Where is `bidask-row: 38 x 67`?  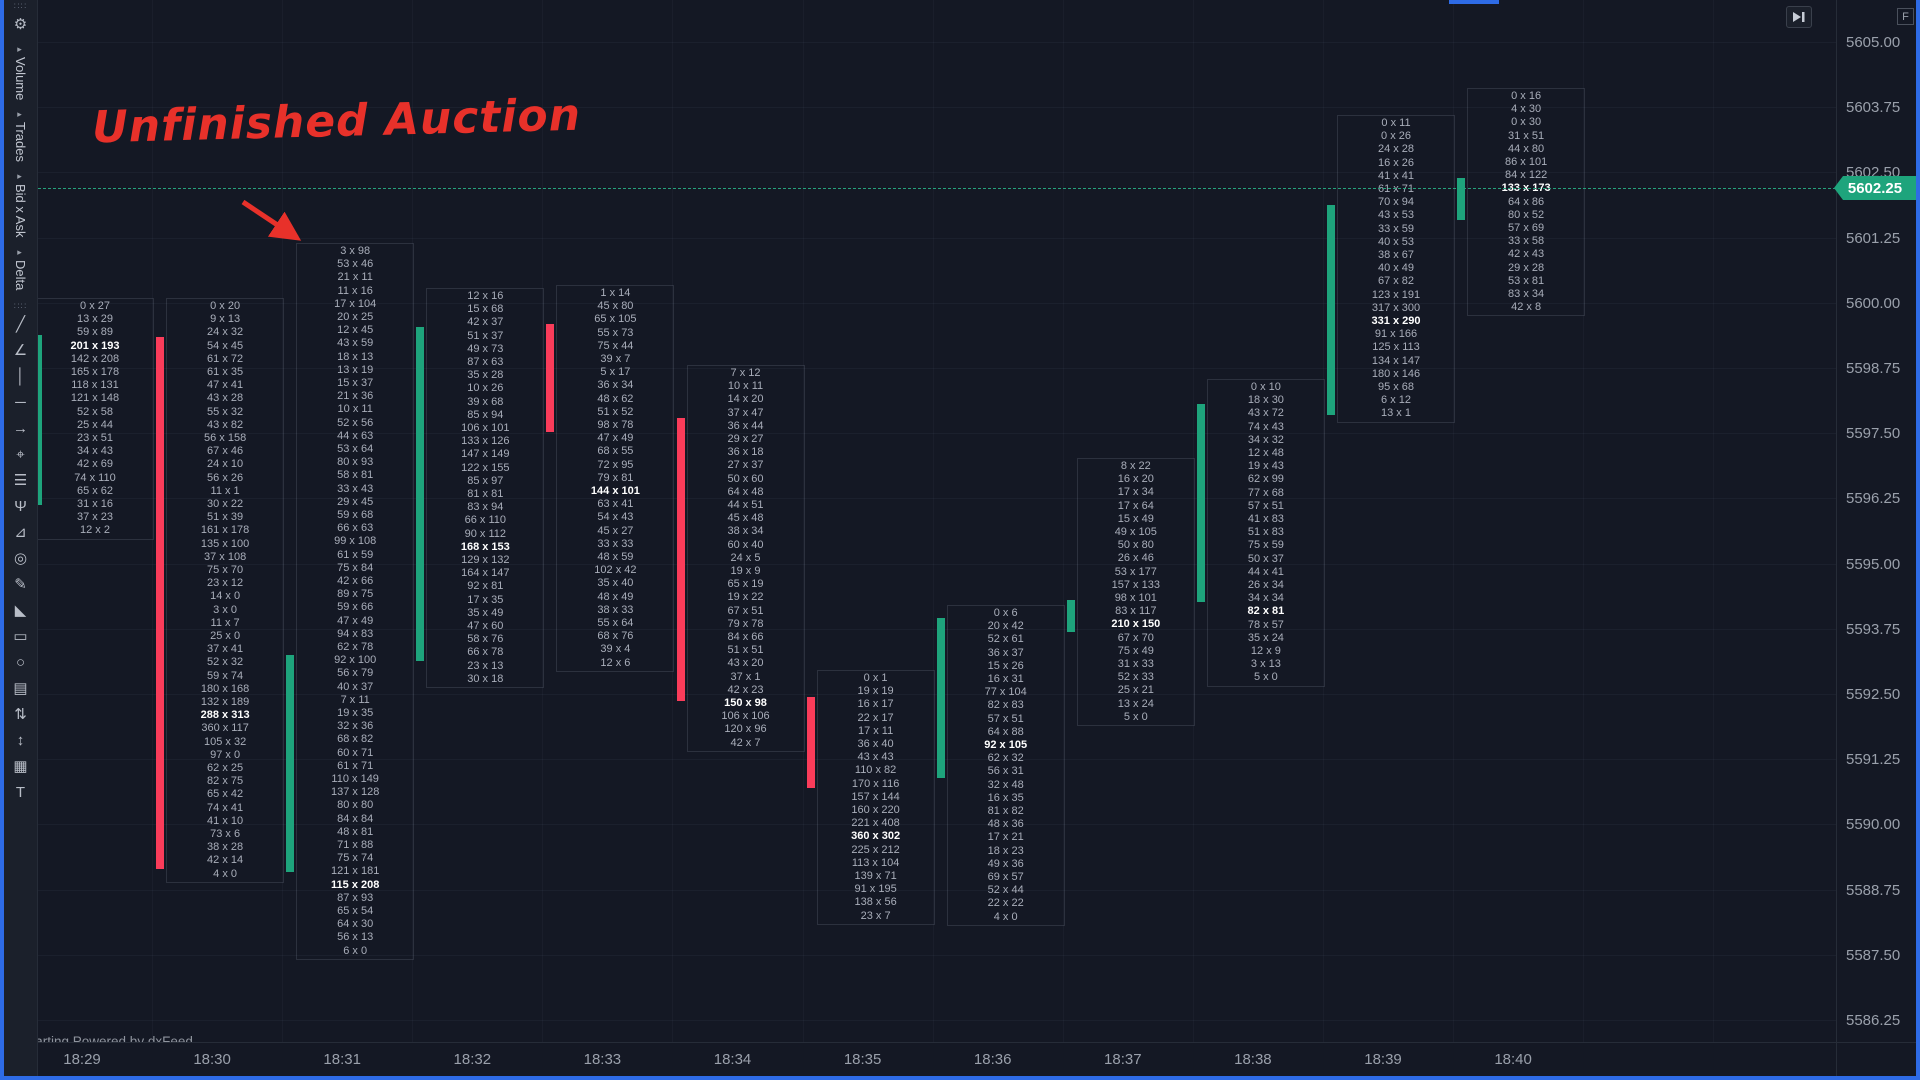
bidask-row: 38 x 67 is located at coordinates (1396, 255).